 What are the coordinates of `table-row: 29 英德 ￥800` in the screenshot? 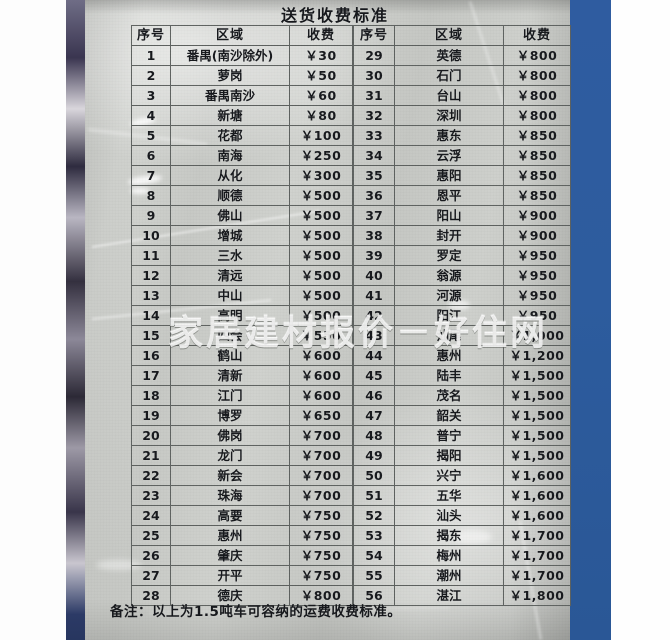 It's located at (462, 55).